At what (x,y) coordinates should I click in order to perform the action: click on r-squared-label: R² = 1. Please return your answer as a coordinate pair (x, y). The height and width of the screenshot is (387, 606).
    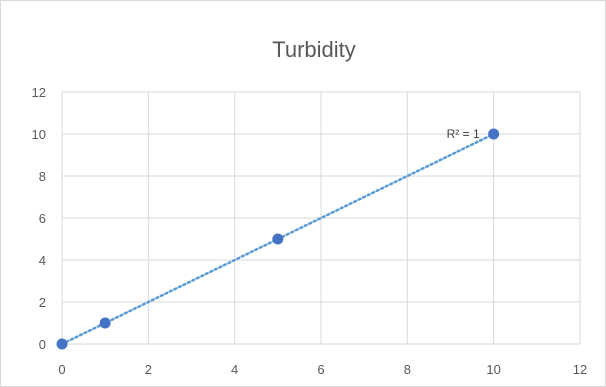
    Looking at the image, I should click on (463, 134).